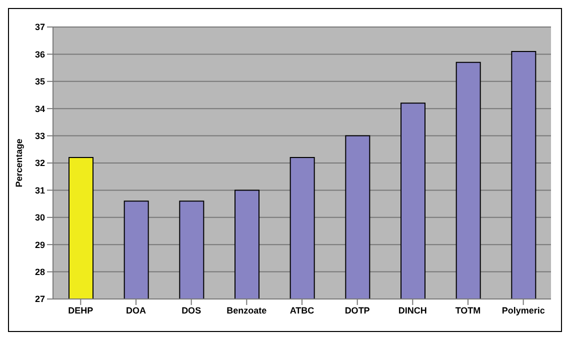 This screenshot has height=341, width=570. I want to click on y-axis-title: Percentage, so click(19, 163).